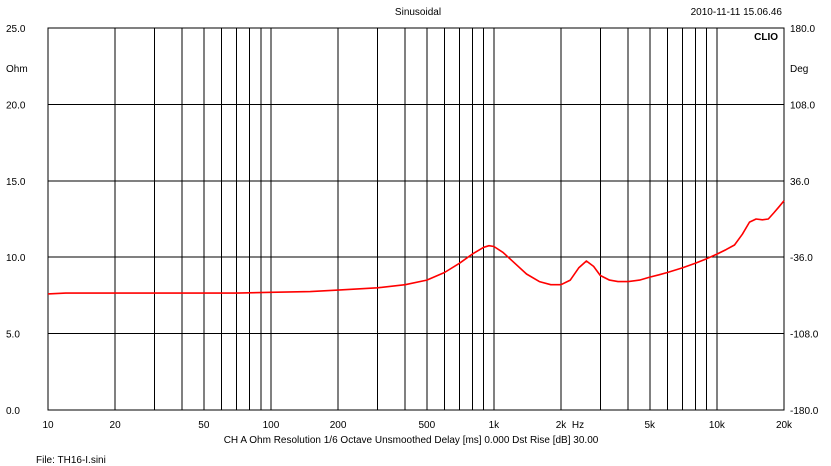 Image resolution: width=831 pixels, height=466 pixels. I want to click on y-tick-label: 5.0, so click(13, 335).